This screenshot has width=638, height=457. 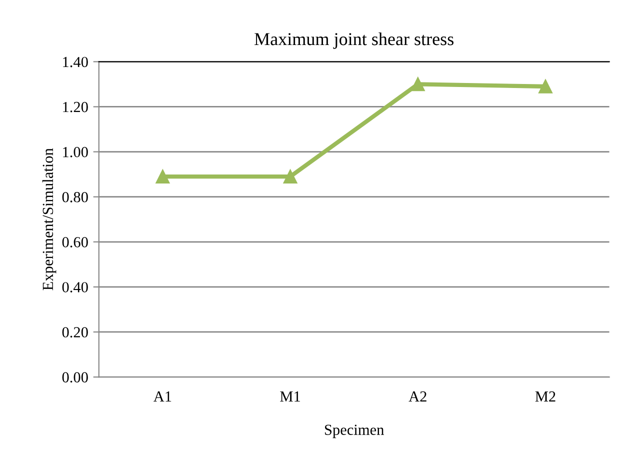 What do you see at coordinates (75, 377) in the screenshot?
I see `y-tick-label: 0.00` at bounding box center [75, 377].